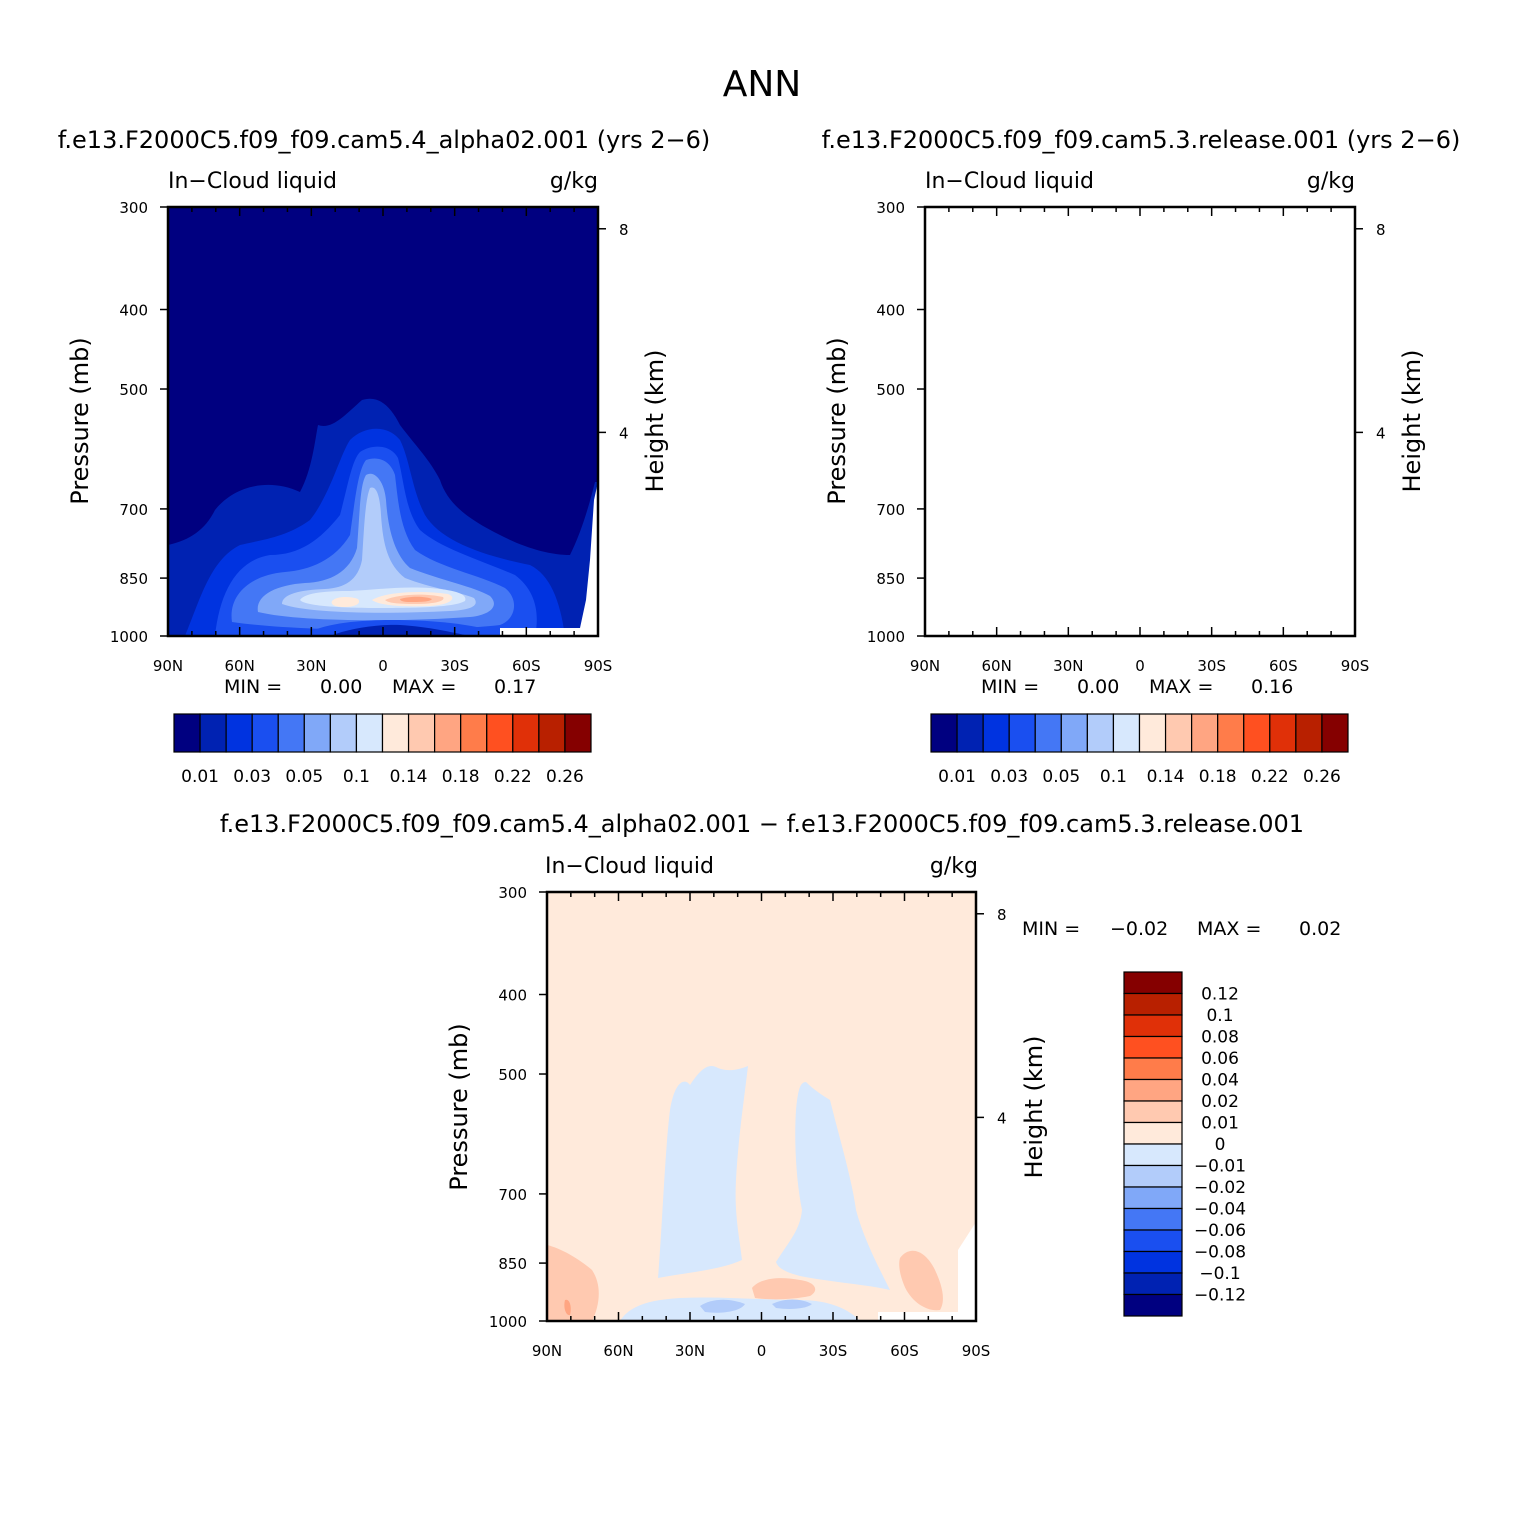  Describe the element at coordinates (459, 1106) in the screenshot. I see `ylabel-difference: Pressure (mb)` at that location.